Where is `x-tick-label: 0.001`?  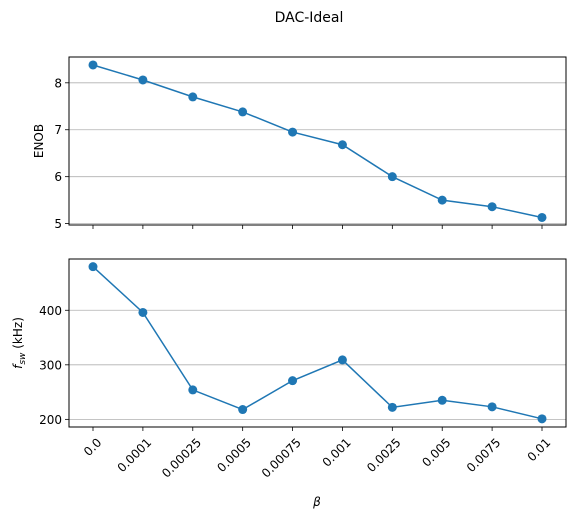 x-tick-label: 0.001 is located at coordinates (337, 452).